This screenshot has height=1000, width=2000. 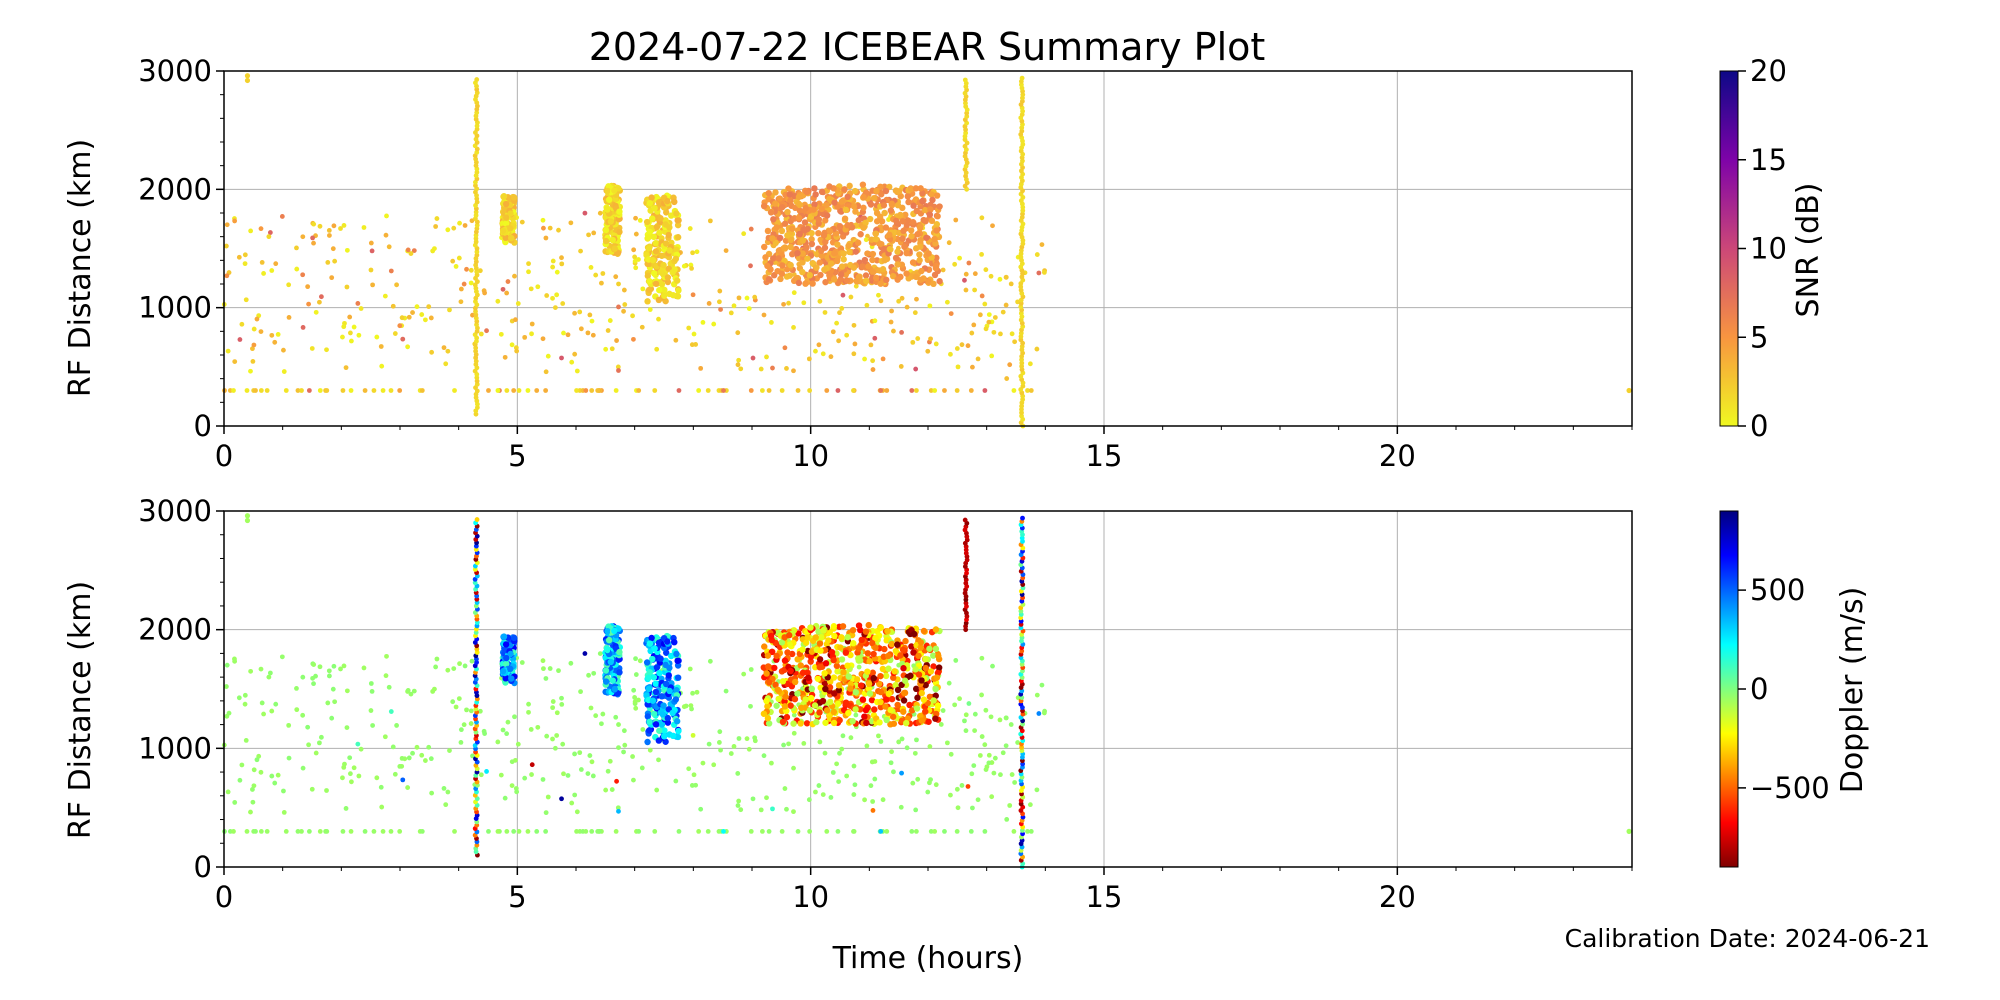 I want to click on x-tick-label: 5, so click(x=517, y=897).